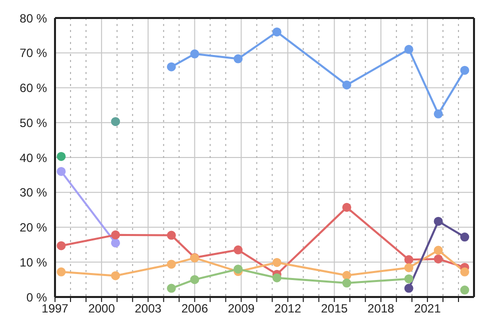  I want to click on y-tick-label: 40 %, so click(34, 157).